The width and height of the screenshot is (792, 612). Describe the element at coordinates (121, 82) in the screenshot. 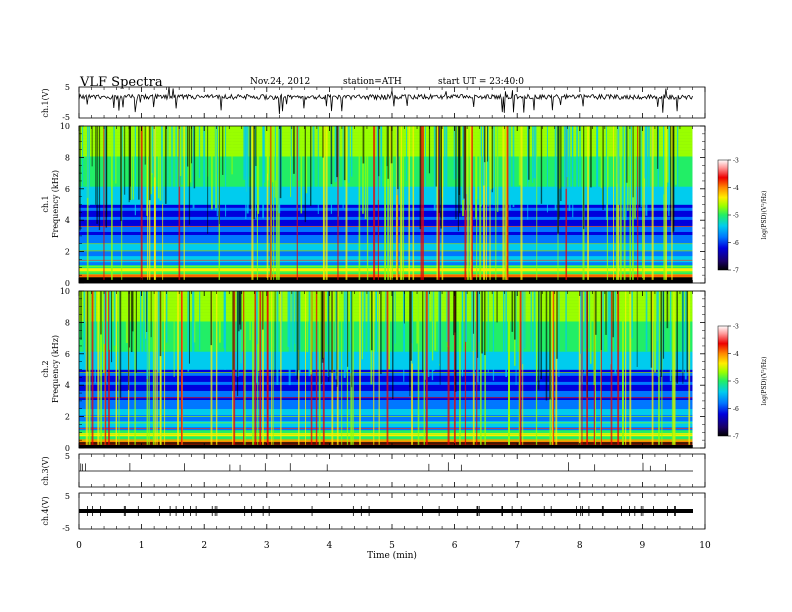

I see `figure-title: VLF Spectra` at that location.